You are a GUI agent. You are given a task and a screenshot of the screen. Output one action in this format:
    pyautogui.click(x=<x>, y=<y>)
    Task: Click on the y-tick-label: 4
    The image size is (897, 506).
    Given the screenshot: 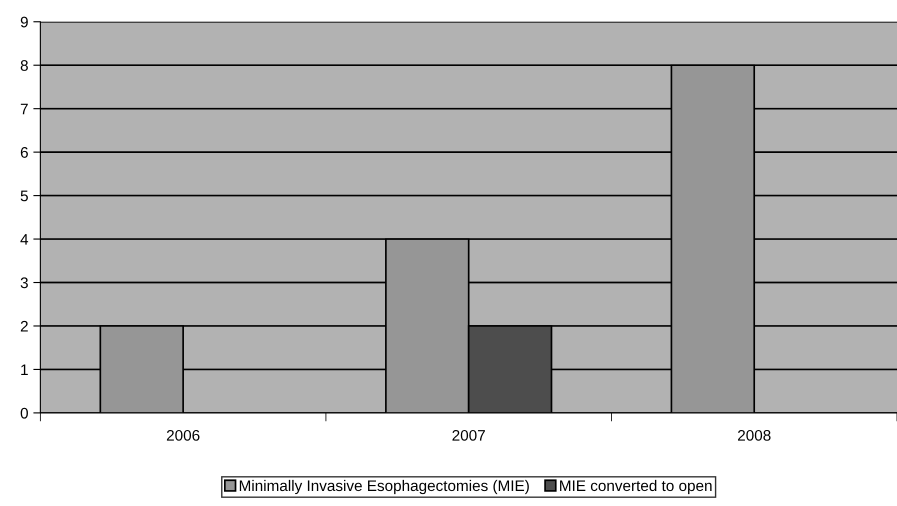 What is the action you would take?
    pyautogui.click(x=24, y=239)
    